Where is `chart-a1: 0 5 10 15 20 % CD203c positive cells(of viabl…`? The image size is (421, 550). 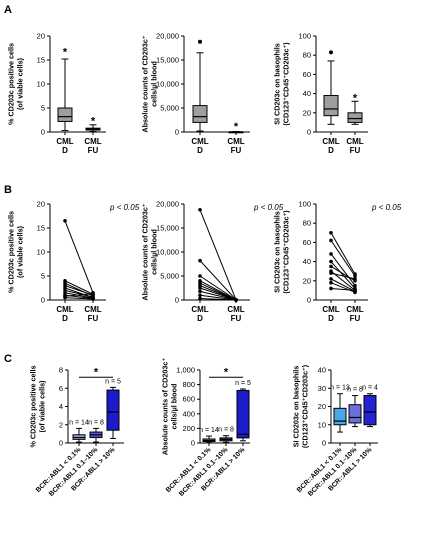
chart-a1: 0 5 10 15 20 % CD203c positive cells(of viabl… is located at coordinates (56, 93).